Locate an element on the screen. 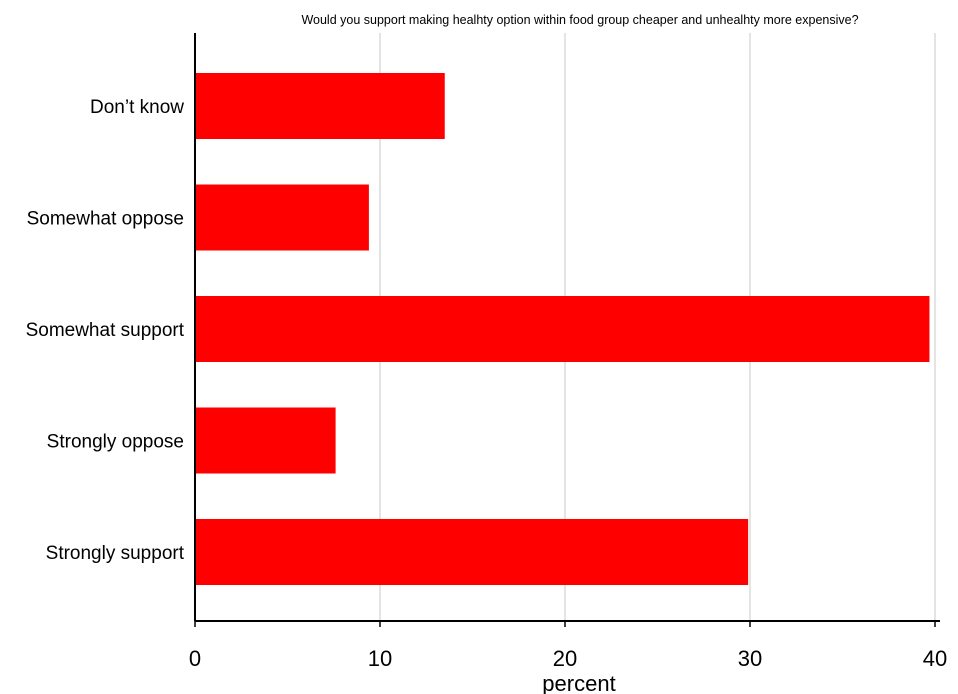 The width and height of the screenshot is (958, 694). category-label: Somewhat support is located at coordinates (105, 330).